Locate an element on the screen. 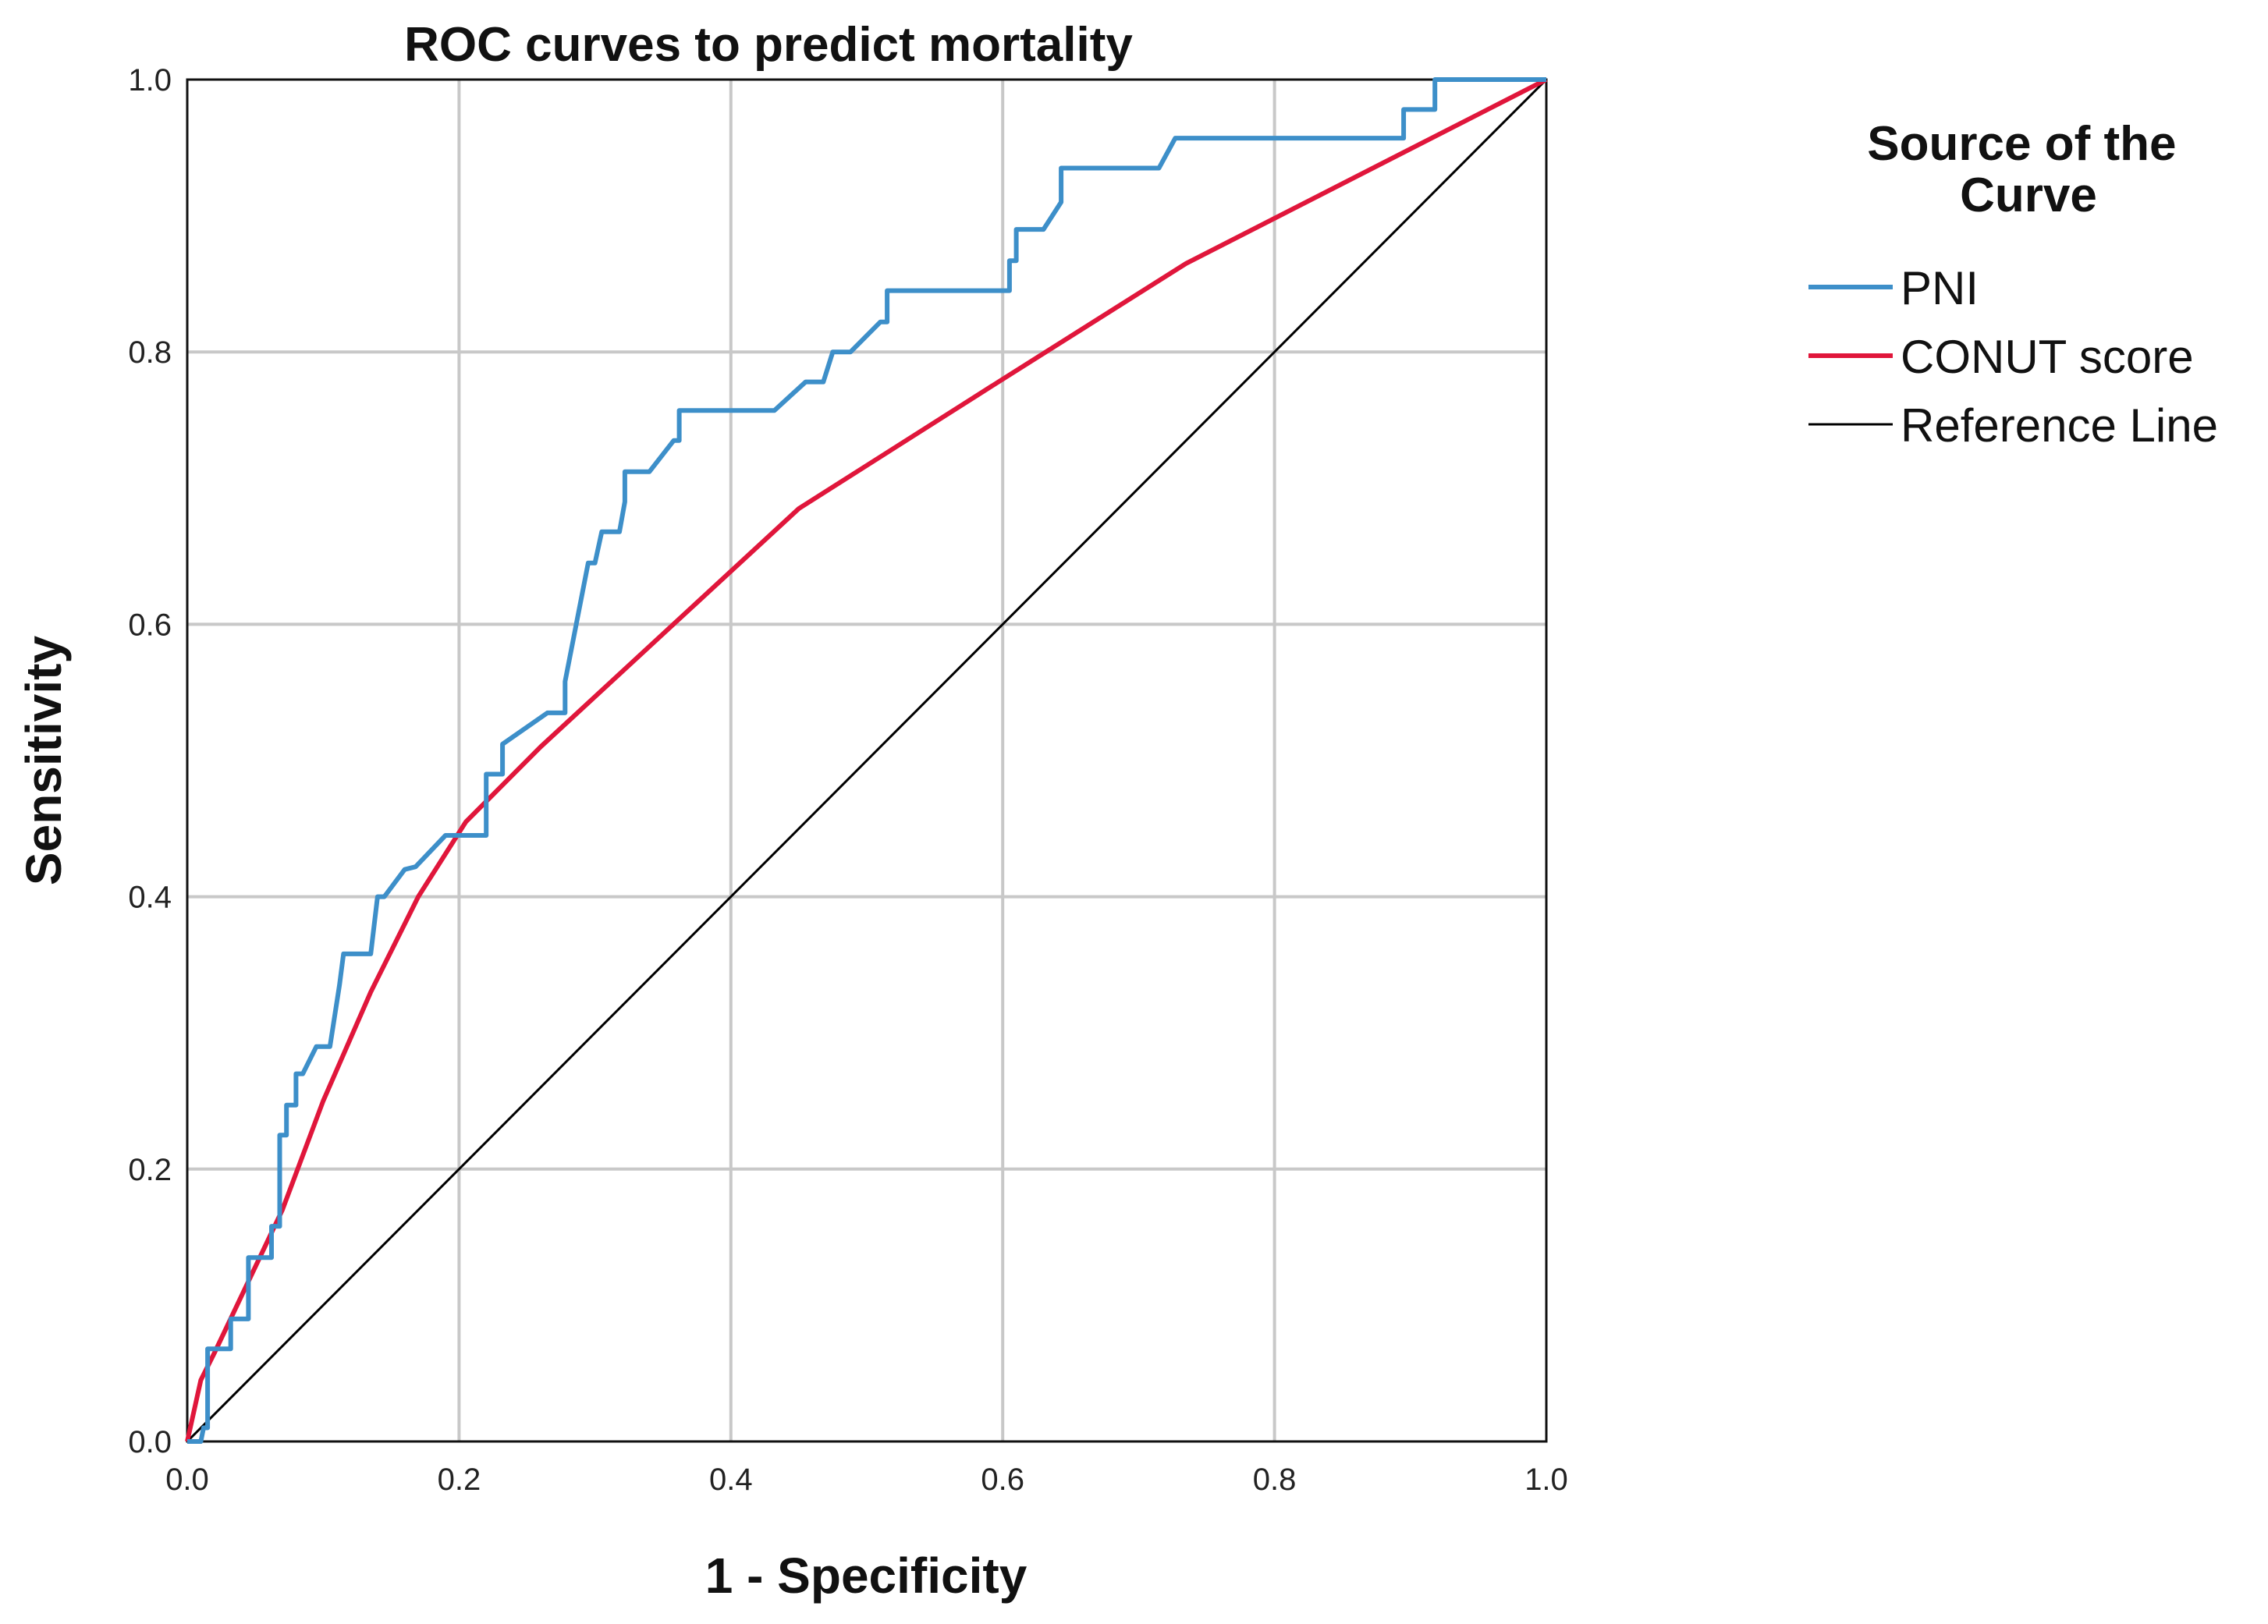  legend-title-line-1: Source of the is located at coordinates (2022, 144).